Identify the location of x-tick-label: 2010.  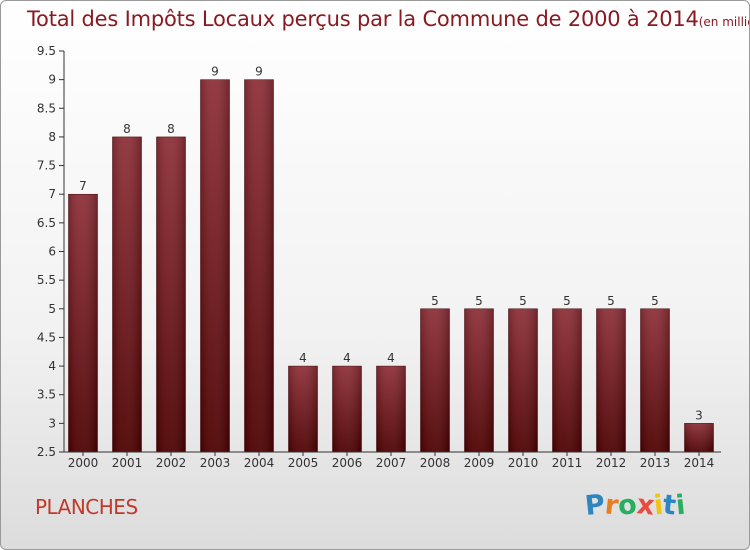
(523, 463).